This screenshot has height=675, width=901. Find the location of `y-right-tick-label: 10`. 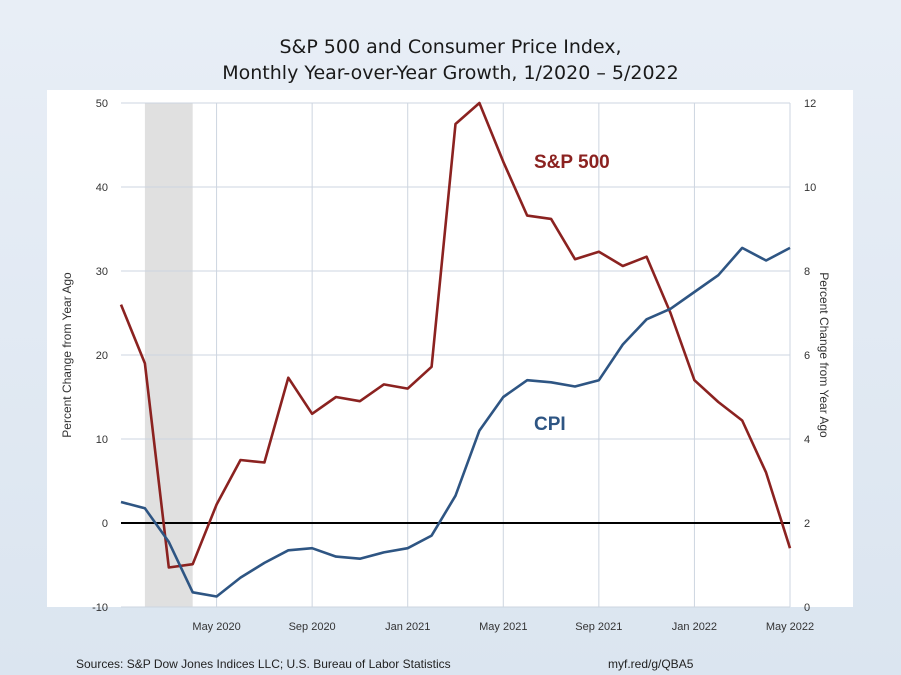

y-right-tick-label: 10 is located at coordinates (810, 188).